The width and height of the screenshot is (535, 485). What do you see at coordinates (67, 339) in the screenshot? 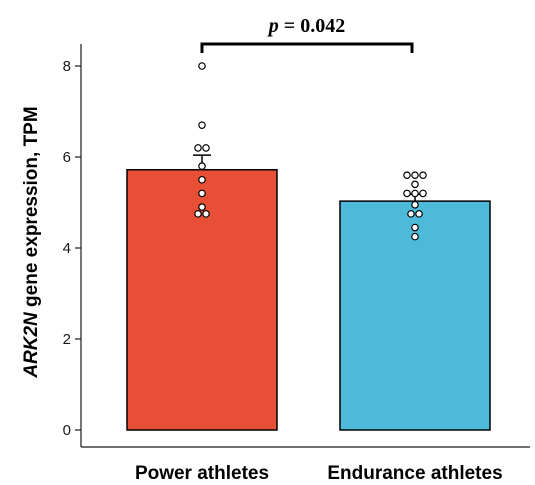
I see `y-tick-label: 2` at bounding box center [67, 339].